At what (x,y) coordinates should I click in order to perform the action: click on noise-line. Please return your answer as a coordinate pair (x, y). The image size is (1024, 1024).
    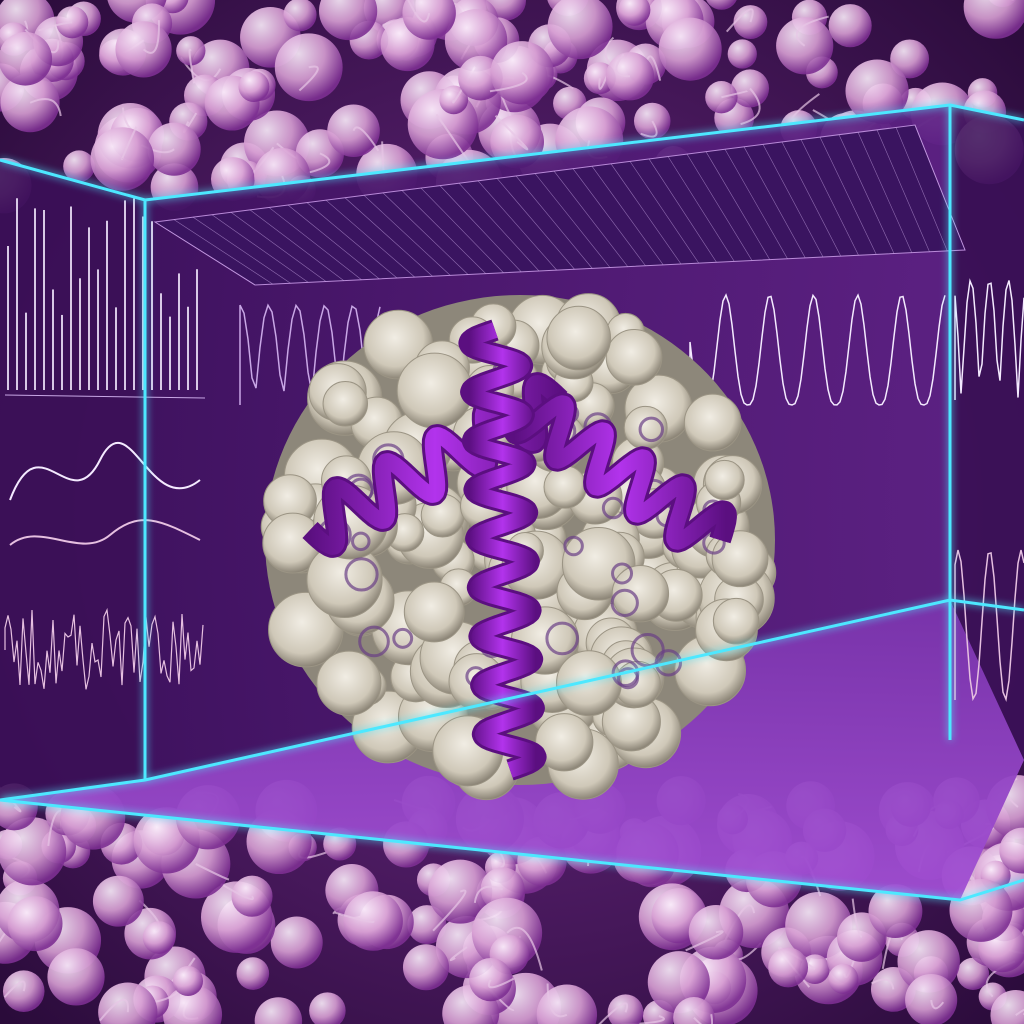
    Looking at the image, I should click on (104, 648).